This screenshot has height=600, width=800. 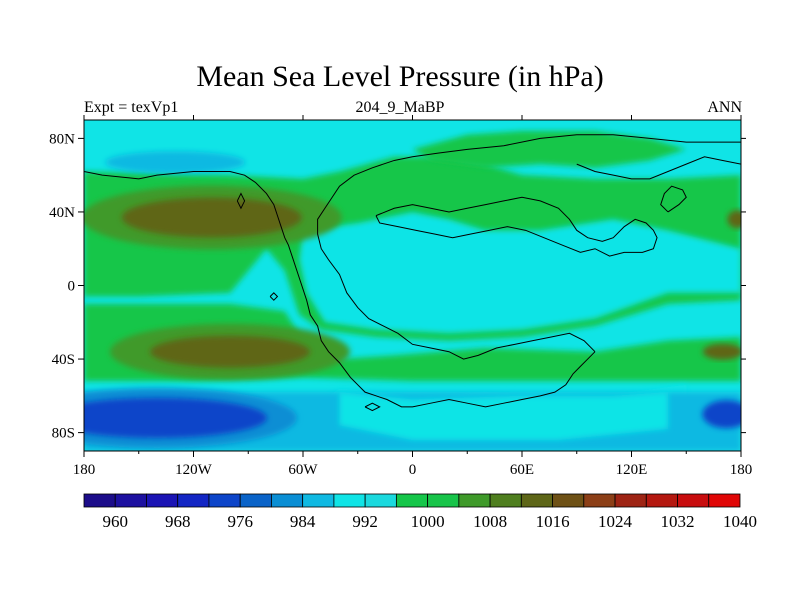 I want to click on x-tick-label: 60W, so click(x=303, y=470).